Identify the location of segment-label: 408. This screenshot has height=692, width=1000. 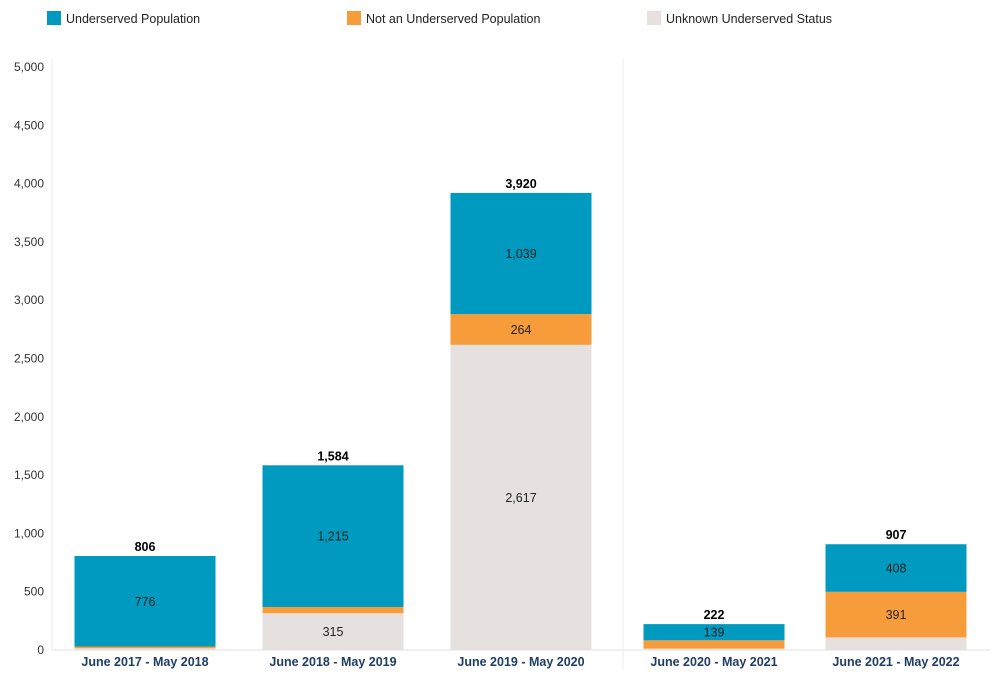
(896, 569).